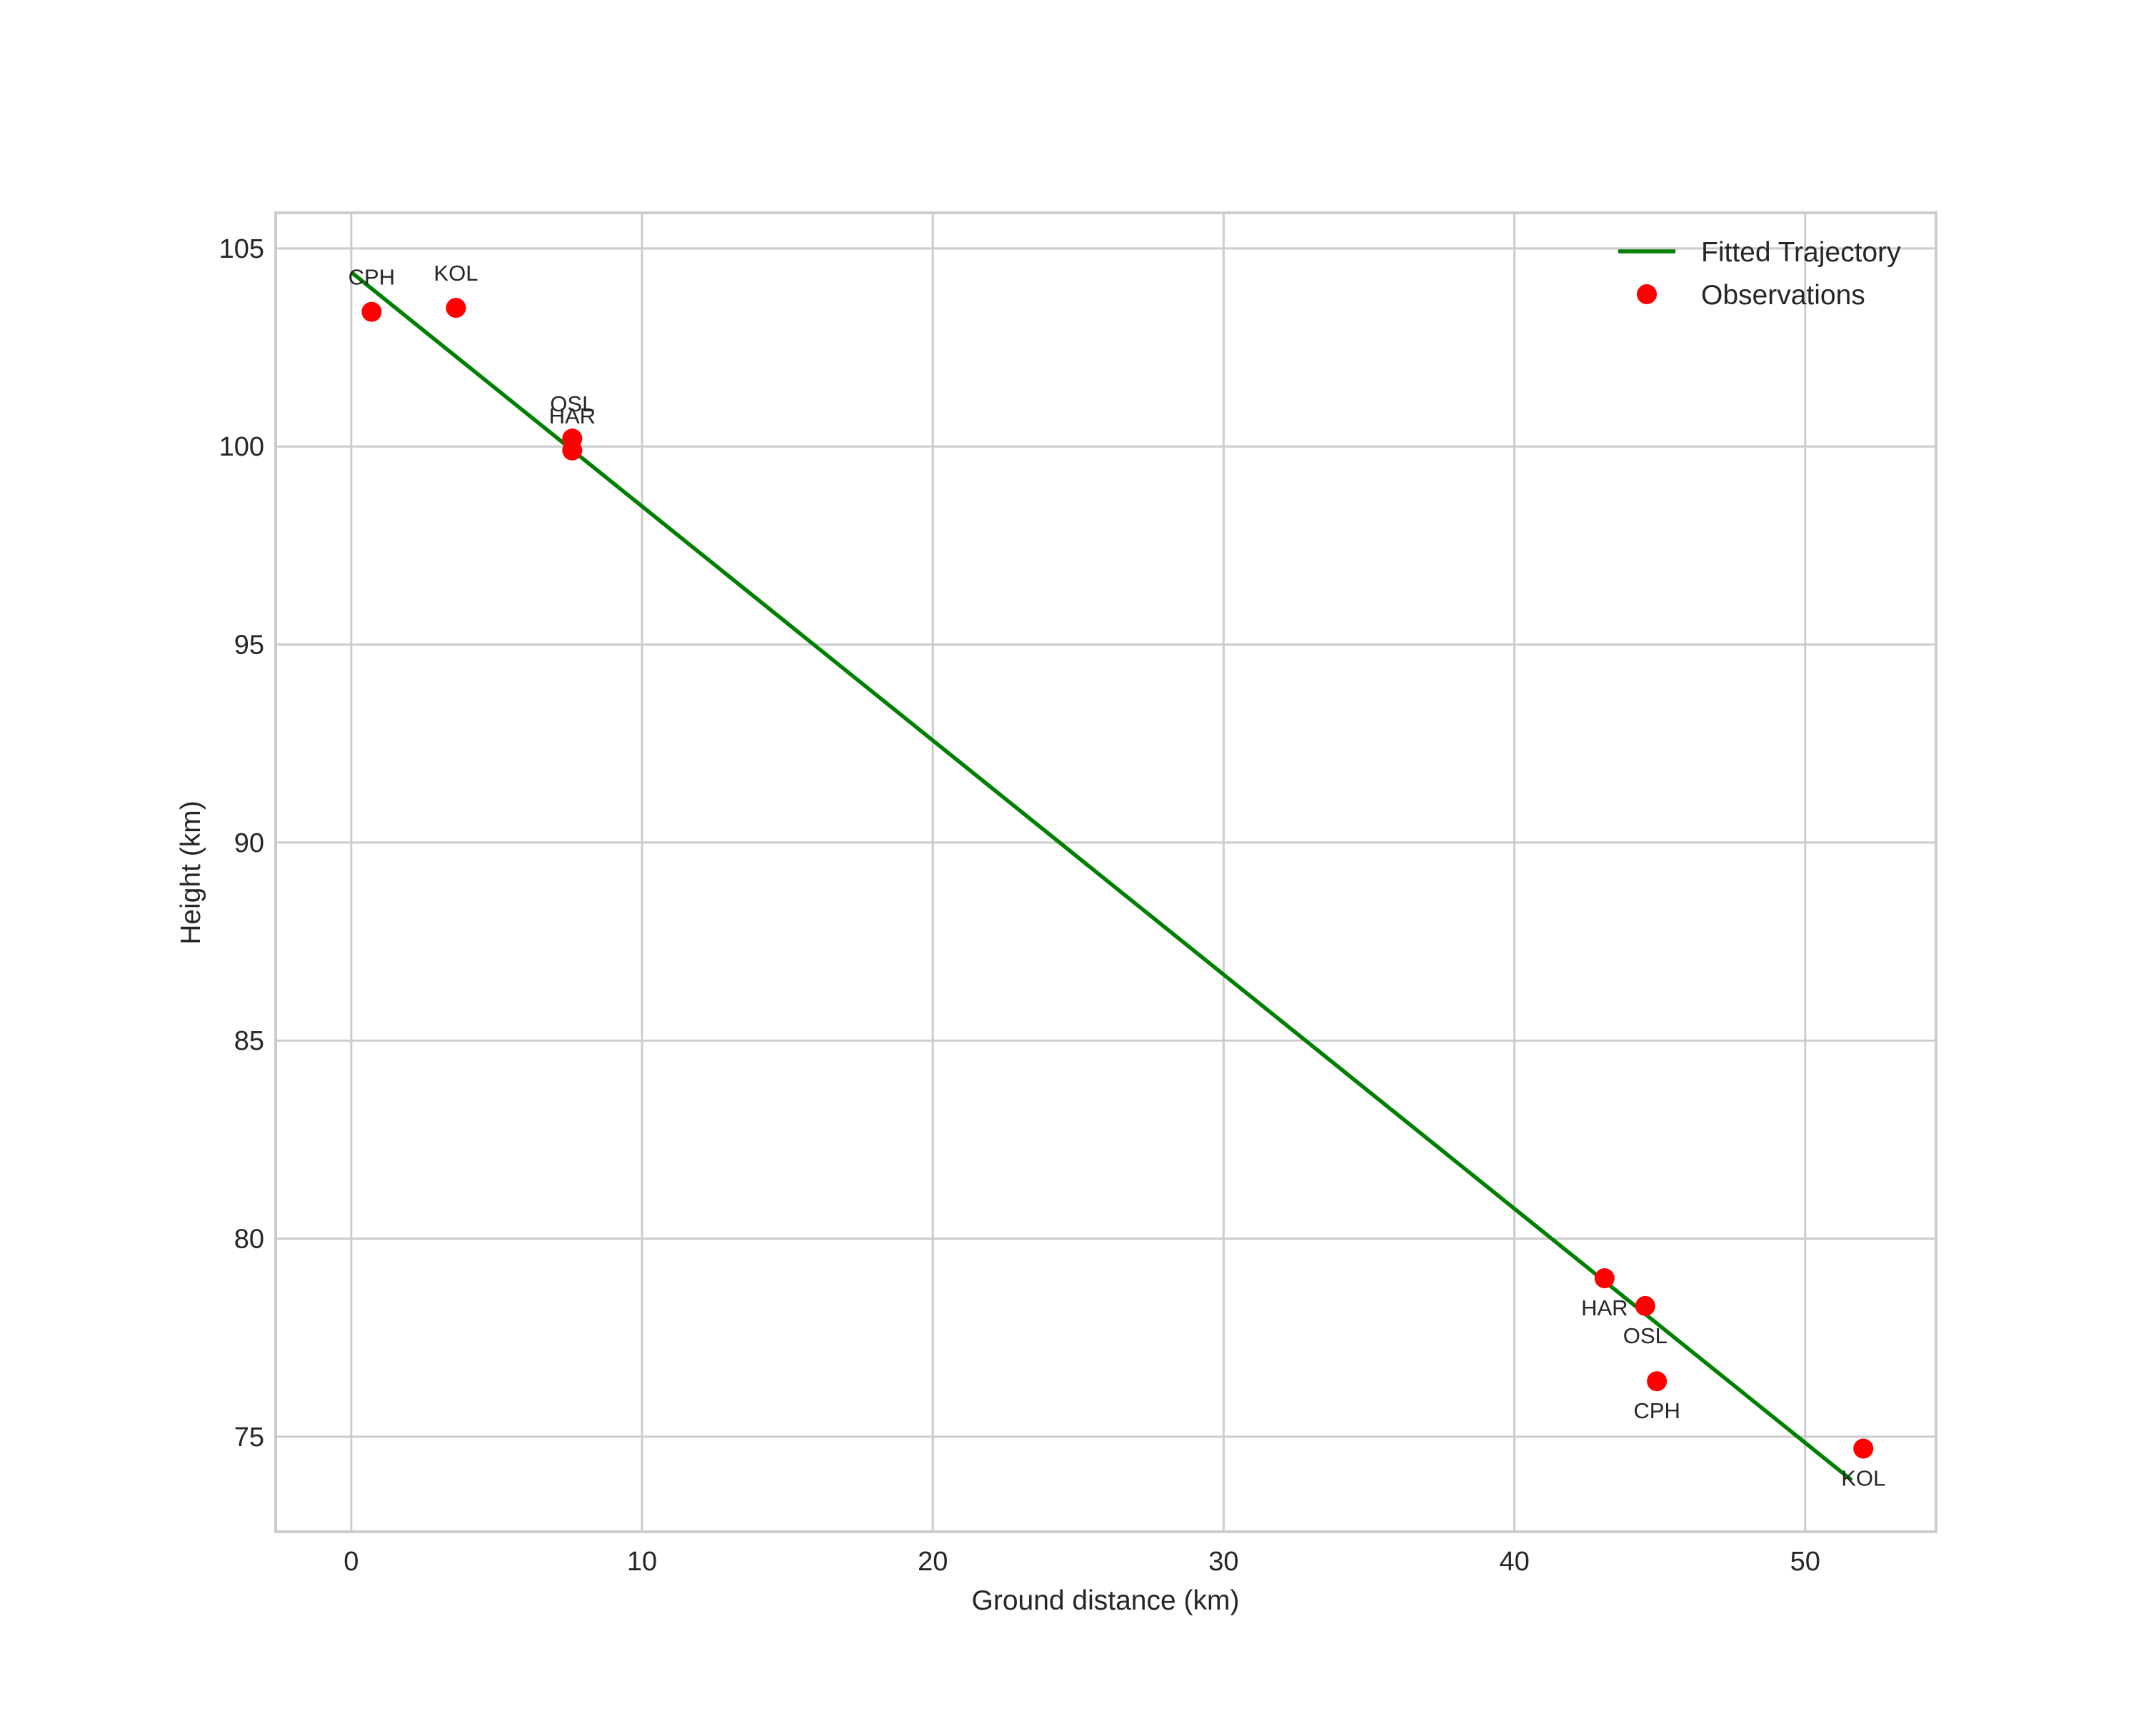 Image resolution: width=2156 pixels, height=1731 pixels. Describe the element at coordinates (249, 646) in the screenshot. I see `y-tick-label: 95` at that location.